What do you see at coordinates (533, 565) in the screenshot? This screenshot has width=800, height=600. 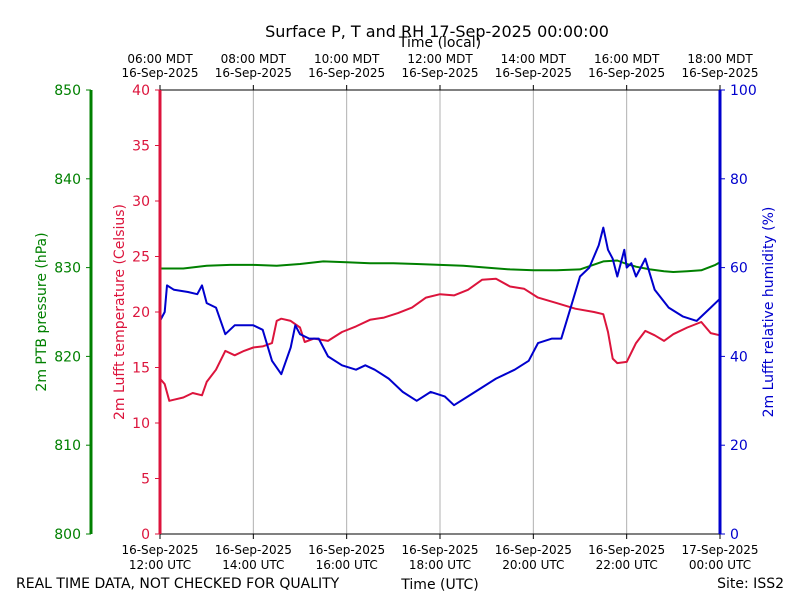 I see `x-tick-label-time: 20:00 UTC` at bounding box center [533, 565].